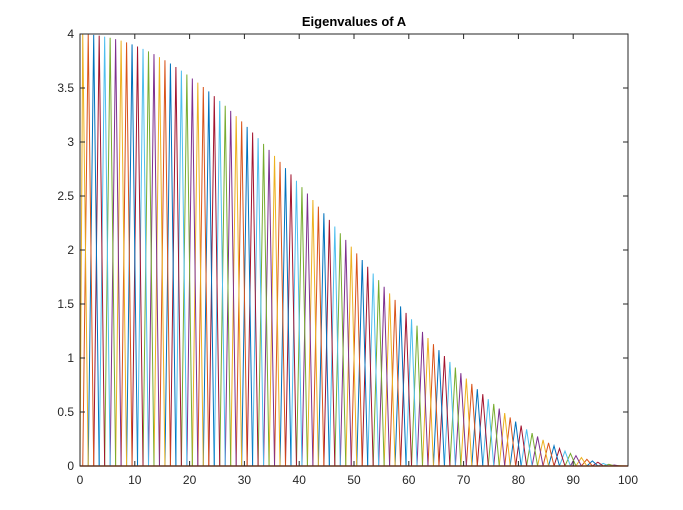 The width and height of the screenshot is (683, 510). I want to click on y-tick-label: 4, so click(70, 34).